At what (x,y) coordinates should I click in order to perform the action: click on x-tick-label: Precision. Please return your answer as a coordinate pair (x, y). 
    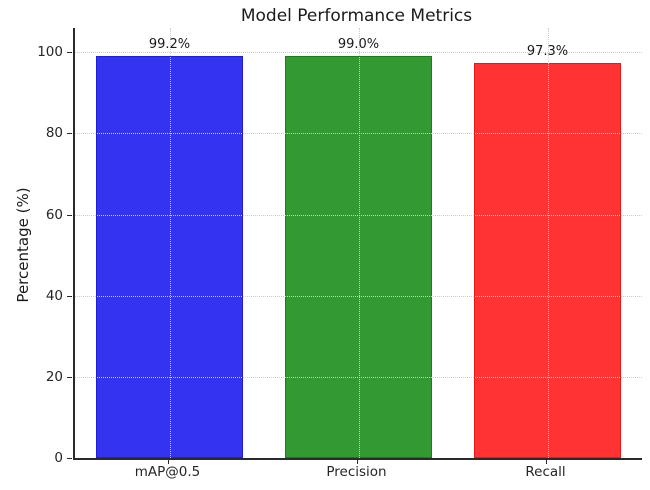
    Looking at the image, I should click on (356, 472).